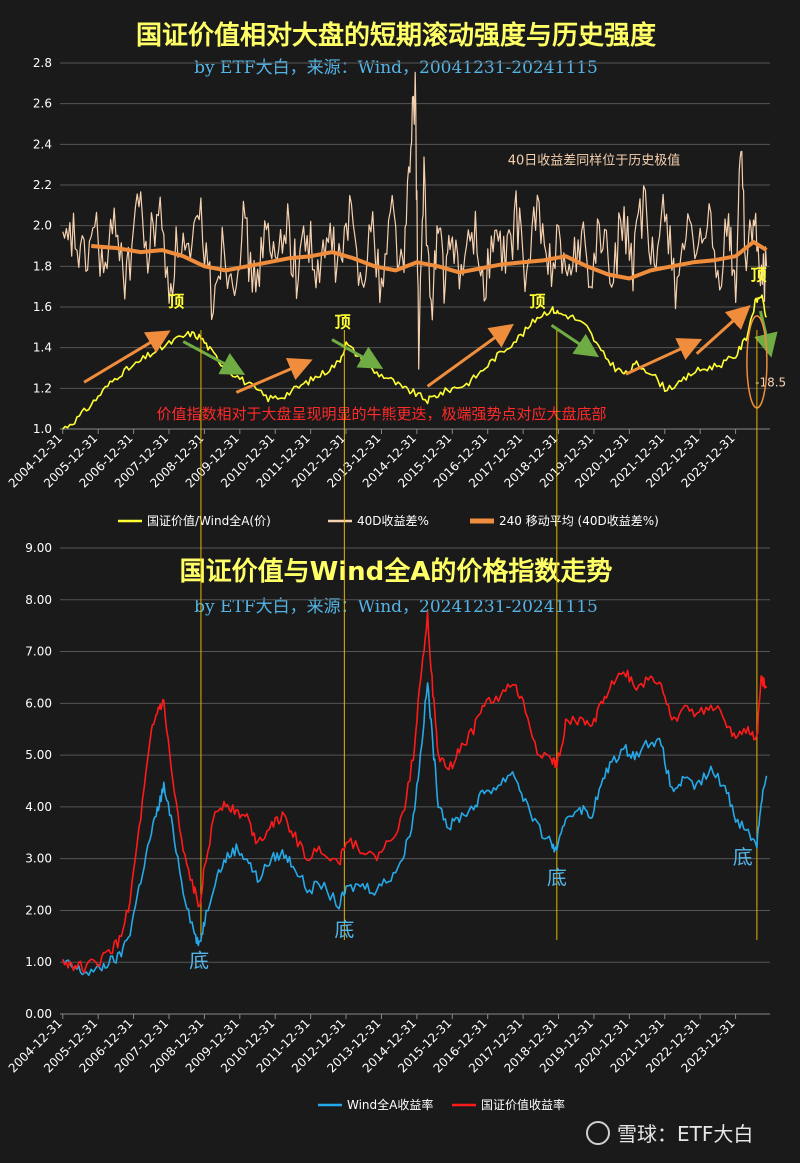  What do you see at coordinates (42, 226) in the screenshot?
I see `y-tick-label: 2.0` at bounding box center [42, 226].